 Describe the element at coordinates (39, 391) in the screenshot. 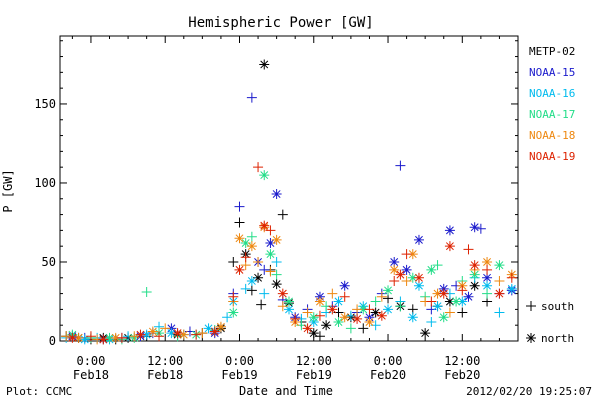

I see `footer-credit: Plot: CCMC` at that location.